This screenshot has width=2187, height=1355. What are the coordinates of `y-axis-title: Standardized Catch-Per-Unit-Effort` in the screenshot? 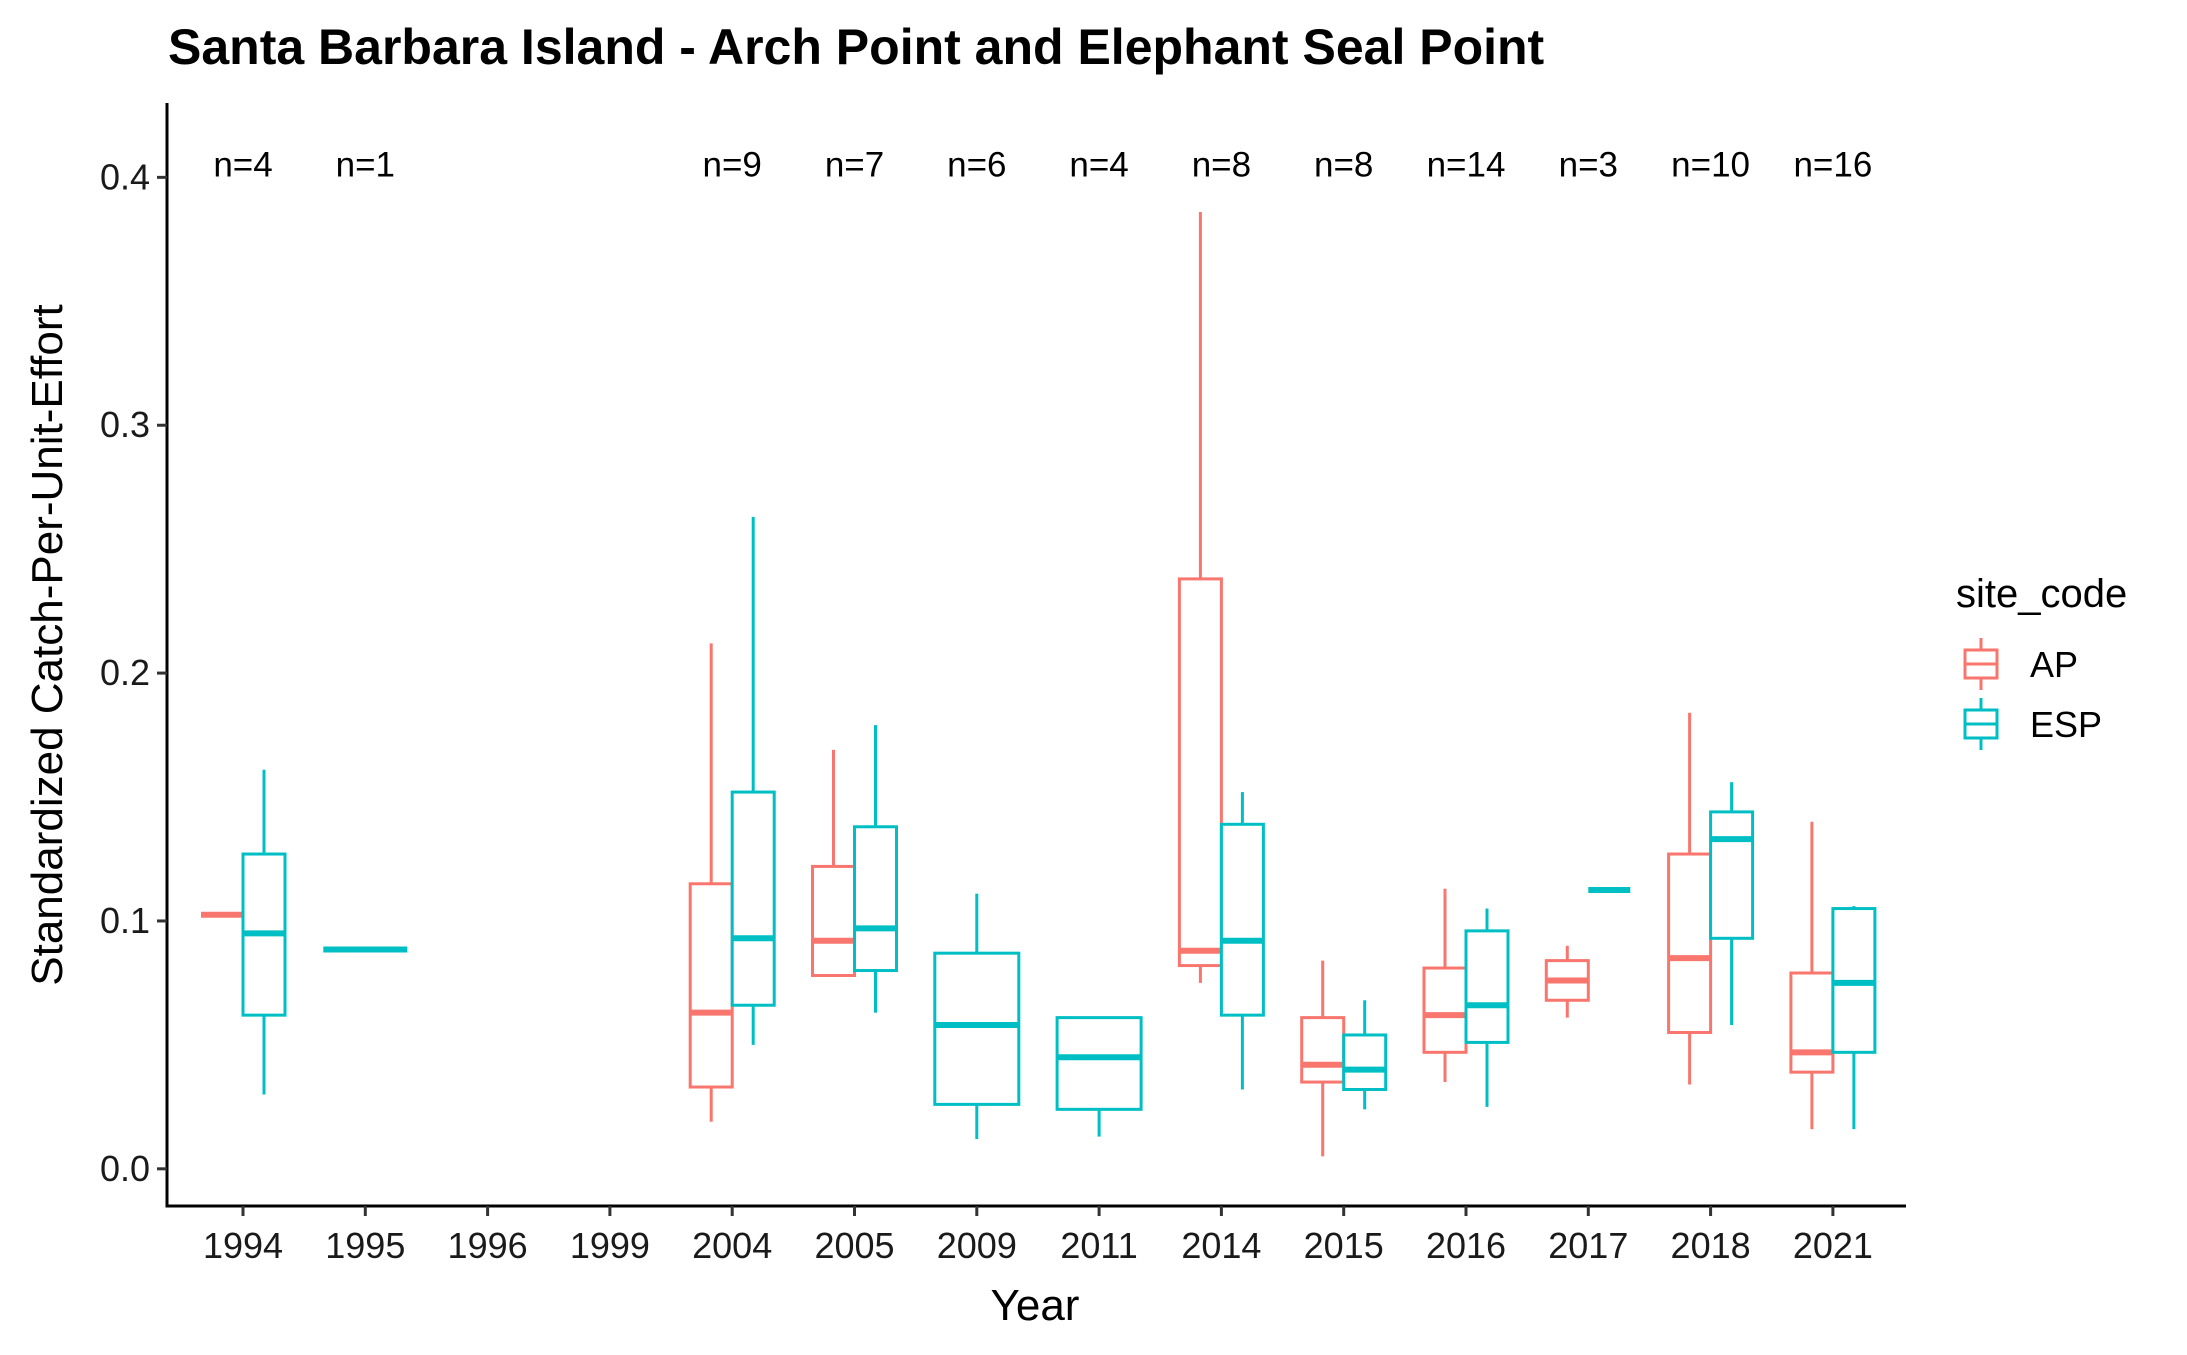 It's located at (47, 644).